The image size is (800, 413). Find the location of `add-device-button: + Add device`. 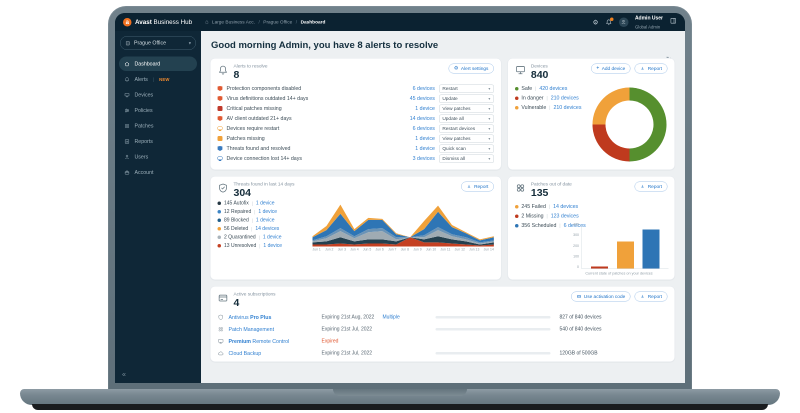

add-device-button: + Add device is located at coordinates (610, 68).